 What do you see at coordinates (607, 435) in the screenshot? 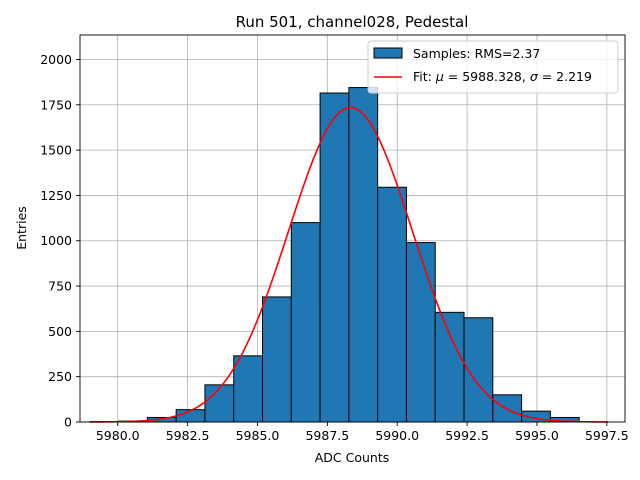
I see `x-tick-label: 5997.5` at bounding box center [607, 435].